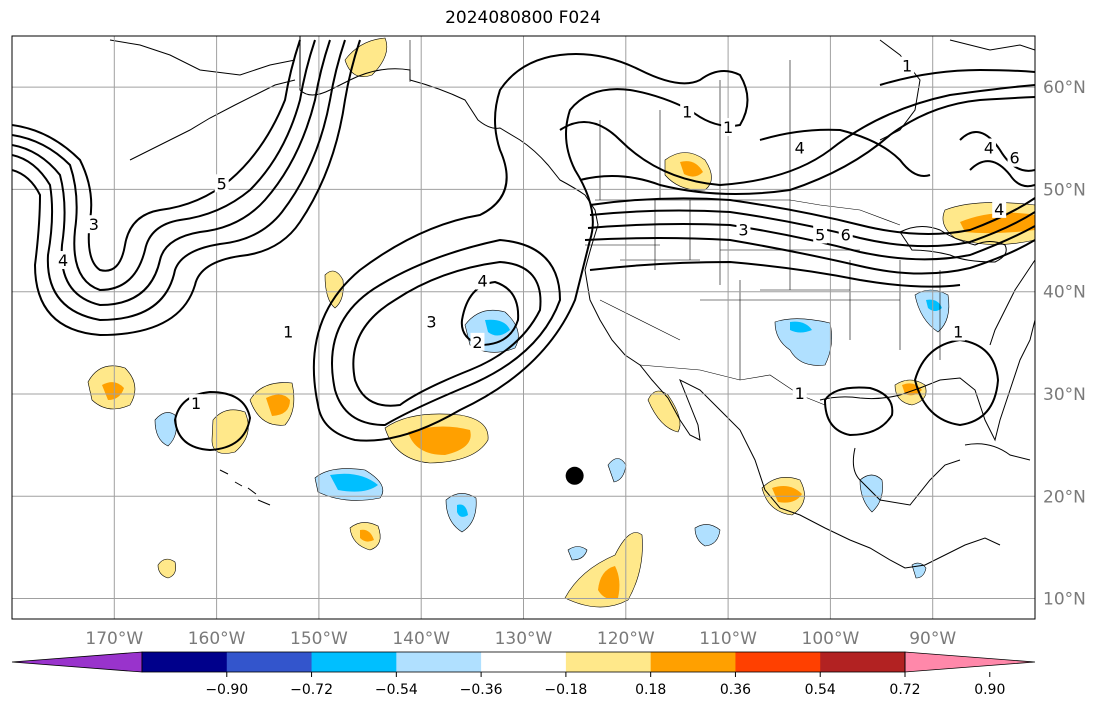 This screenshot has height=712, width=1105. I want to click on great-lakes, so click(953, 244).